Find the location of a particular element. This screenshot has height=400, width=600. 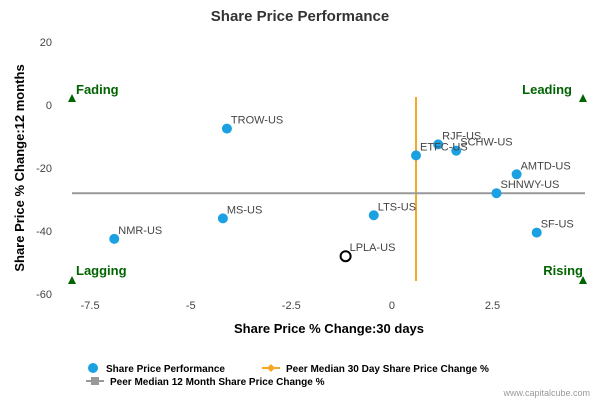

point-rjf-us is located at coordinates (438, 144).